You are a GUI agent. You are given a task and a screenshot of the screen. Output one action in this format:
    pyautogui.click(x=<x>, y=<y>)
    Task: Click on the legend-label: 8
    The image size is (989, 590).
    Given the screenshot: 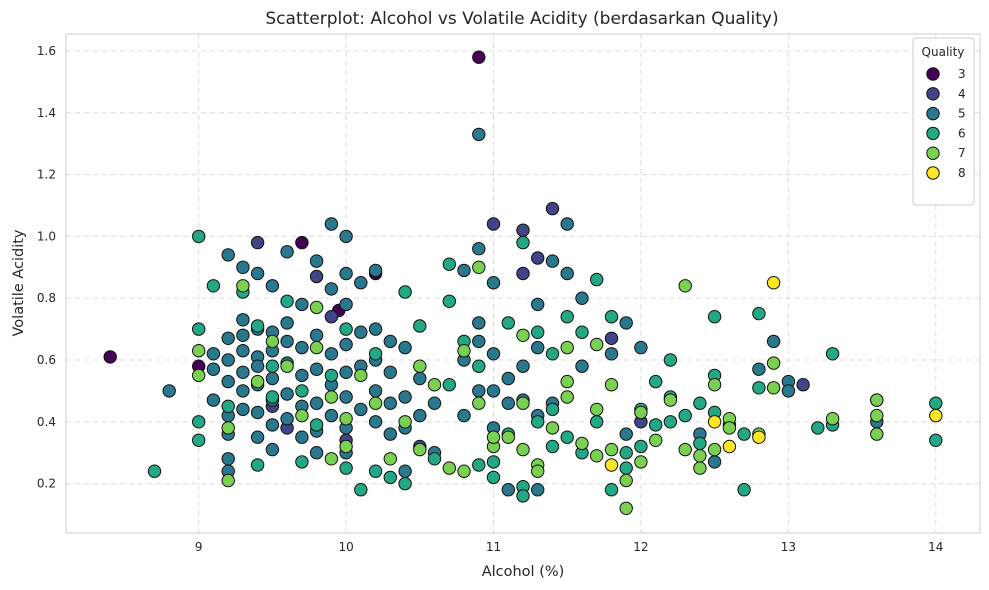 What is the action you would take?
    pyautogui.click(x=962, y=173)
    